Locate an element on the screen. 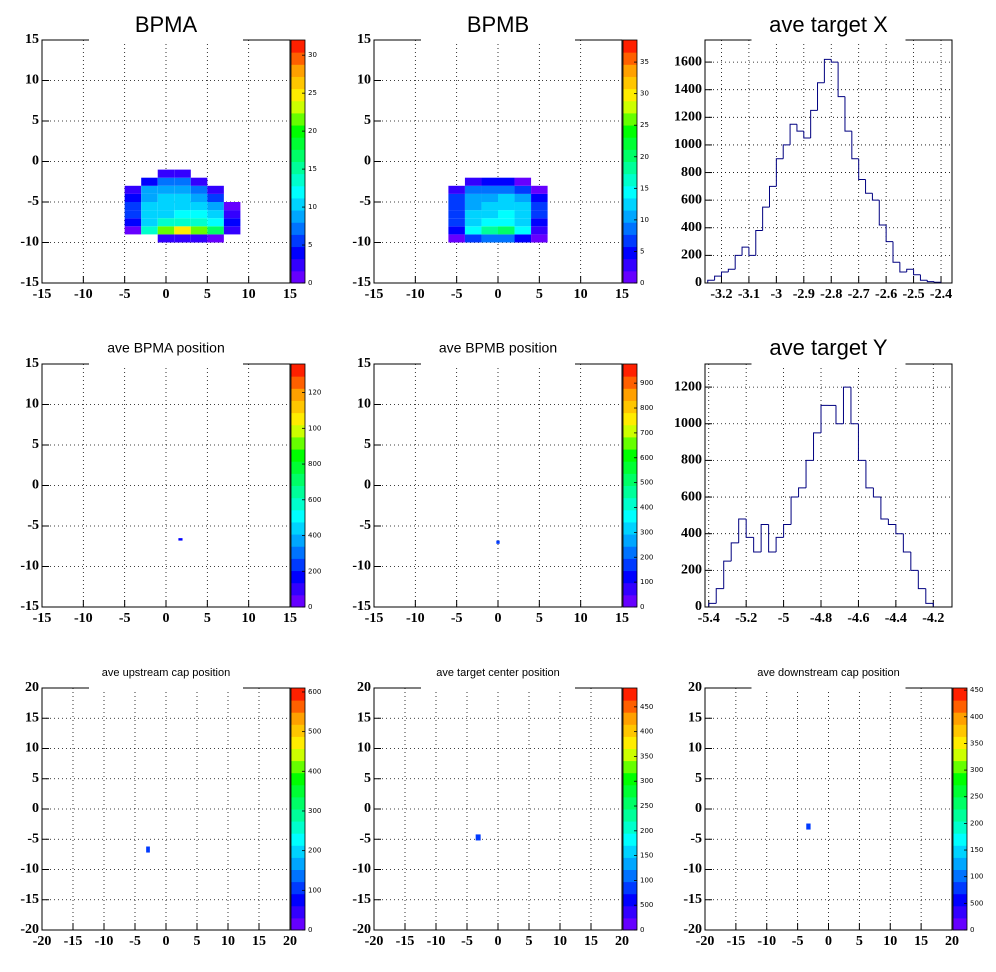 This screenshot has height=972, width=996. x-tick-label: -2.5 is located at coordinates (913, 294).